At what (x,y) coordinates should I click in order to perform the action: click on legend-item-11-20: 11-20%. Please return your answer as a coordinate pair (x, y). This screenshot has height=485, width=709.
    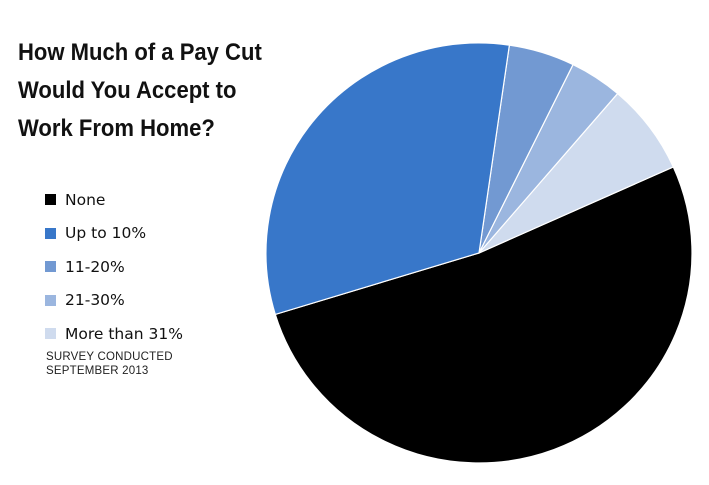
    Looking at the image, I should click on (114, 267).